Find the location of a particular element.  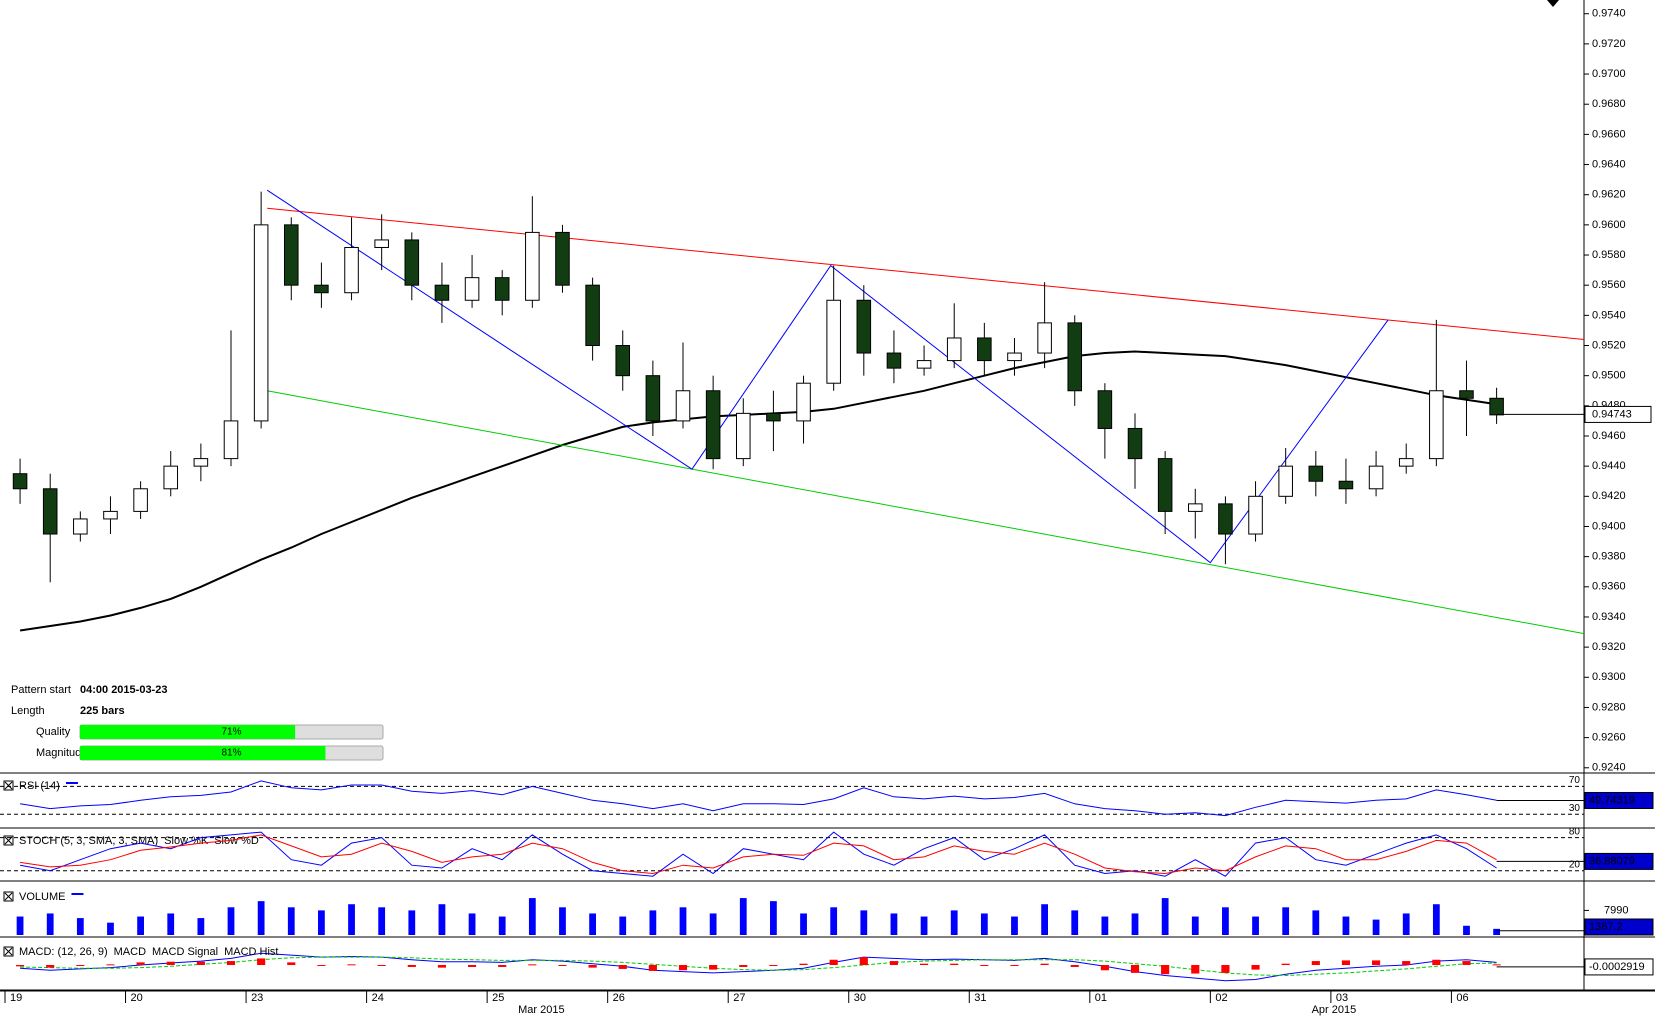

y-tick-label: 0.9360 is located at coordinates (1609, 587).